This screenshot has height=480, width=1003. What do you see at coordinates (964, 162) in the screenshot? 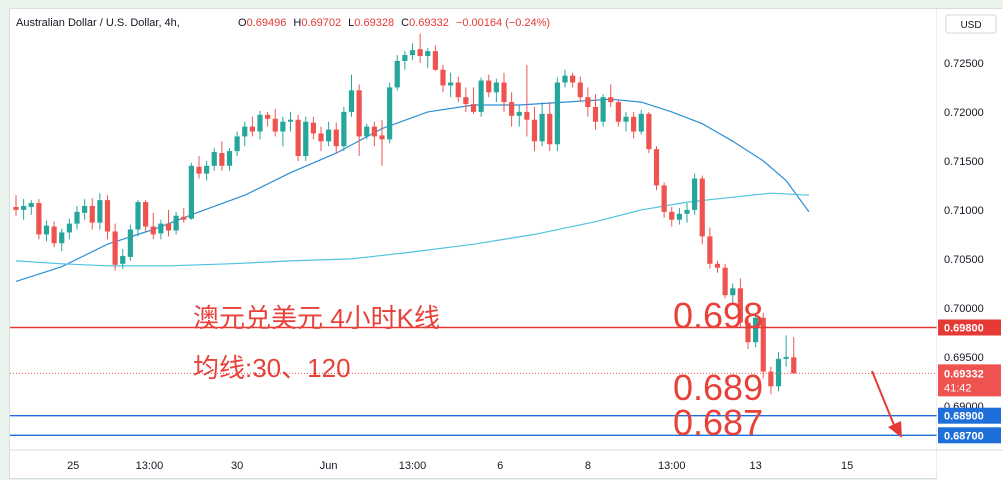
I see `price-tick-label: 0.71500` at bounding box center [964, 162].